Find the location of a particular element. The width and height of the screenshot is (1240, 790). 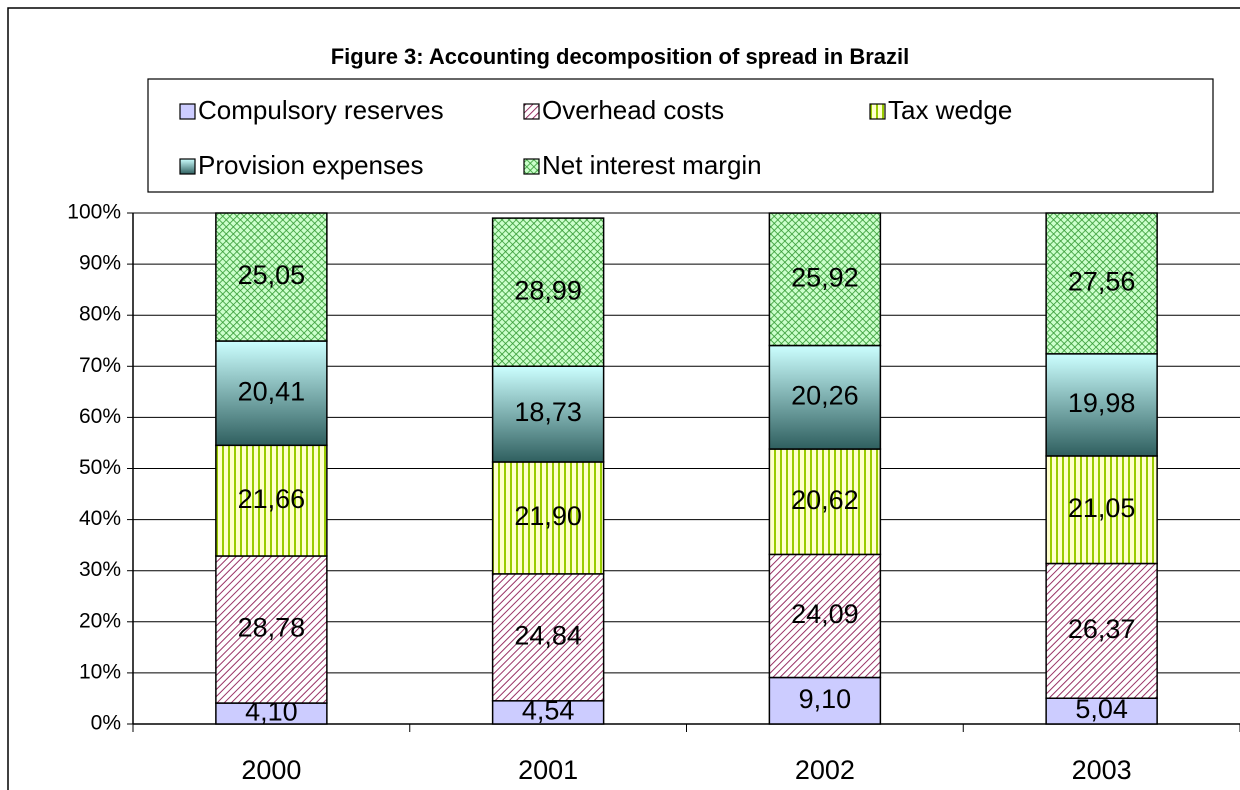

y-tick-label: 10% is located at coordinates (100, 671).